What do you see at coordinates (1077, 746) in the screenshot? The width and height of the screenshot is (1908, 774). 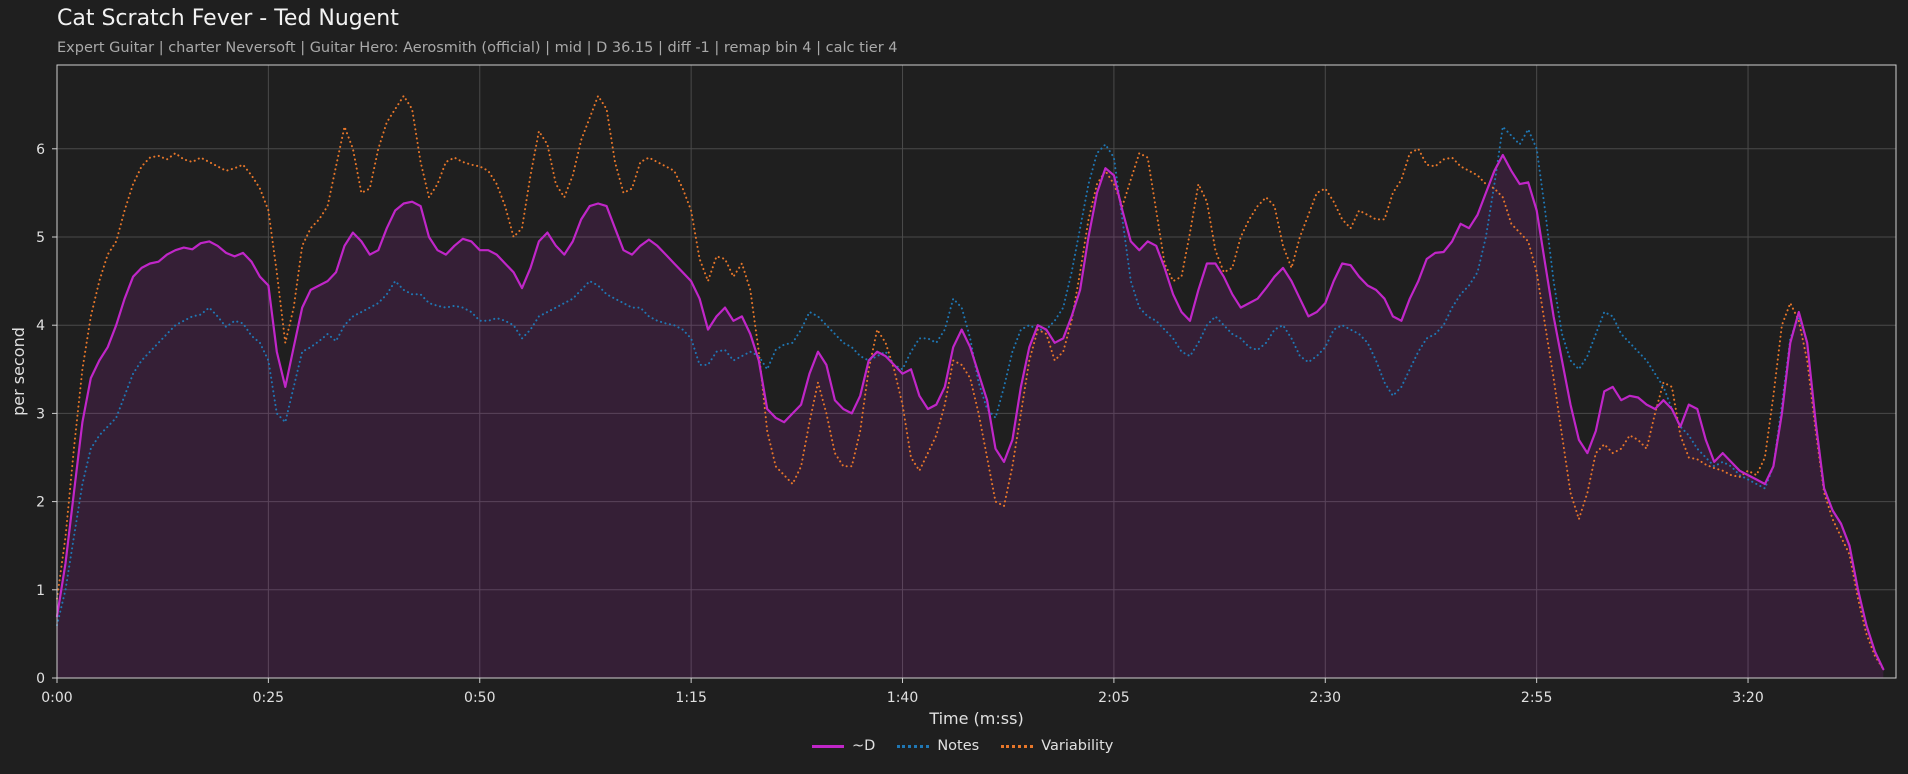 I see `legend-label-variability: Variability` at bounding box center [1077, 746].